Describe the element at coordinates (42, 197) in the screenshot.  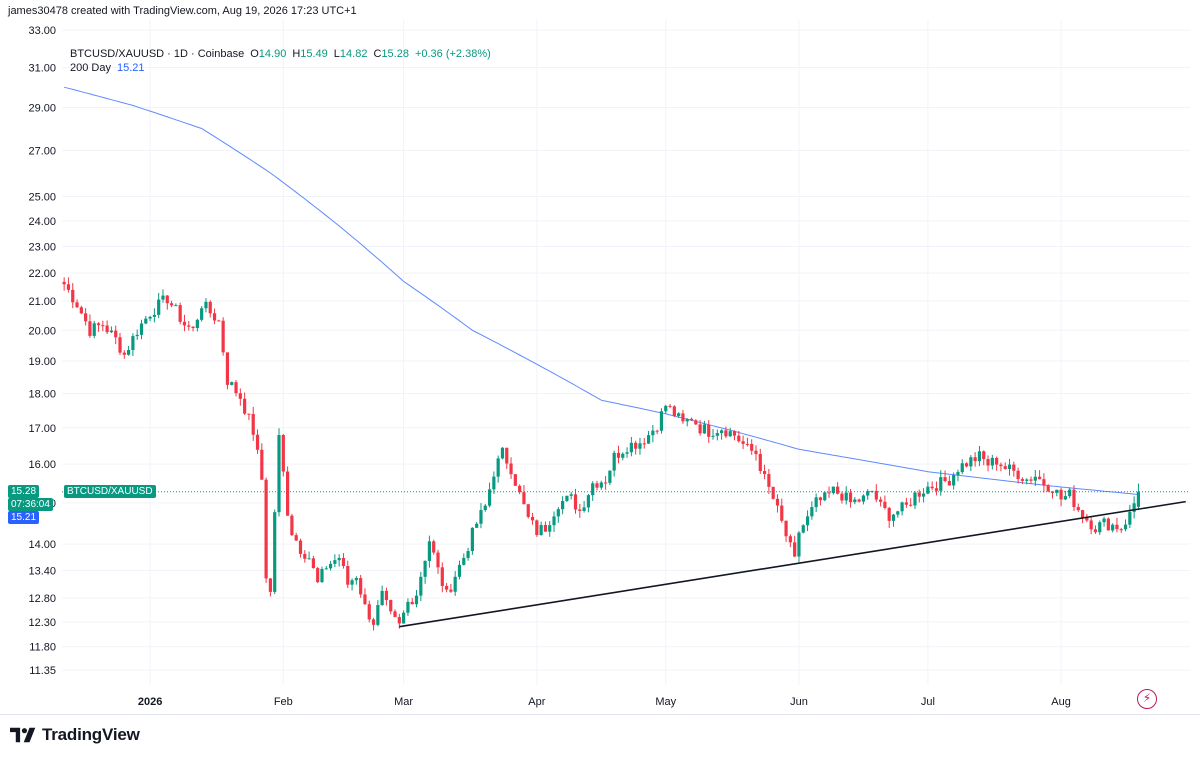
I see `y-tick-label: 25.00` at that location.